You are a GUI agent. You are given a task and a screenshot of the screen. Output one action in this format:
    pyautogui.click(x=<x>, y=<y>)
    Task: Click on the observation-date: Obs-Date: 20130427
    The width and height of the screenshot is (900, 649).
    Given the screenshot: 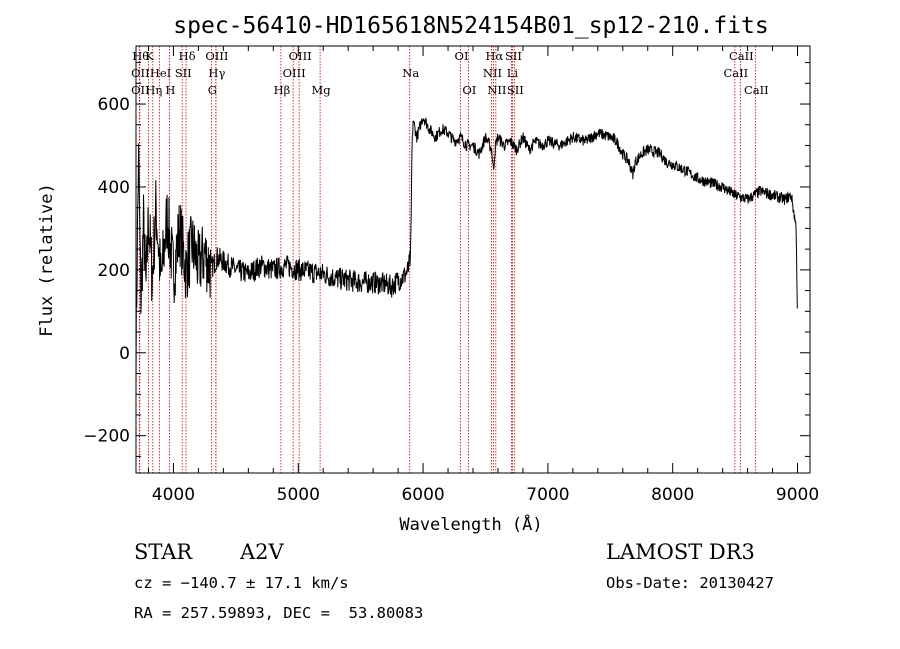 What is the action you would take?
    pyautogui.click(x=690, y=583)
    